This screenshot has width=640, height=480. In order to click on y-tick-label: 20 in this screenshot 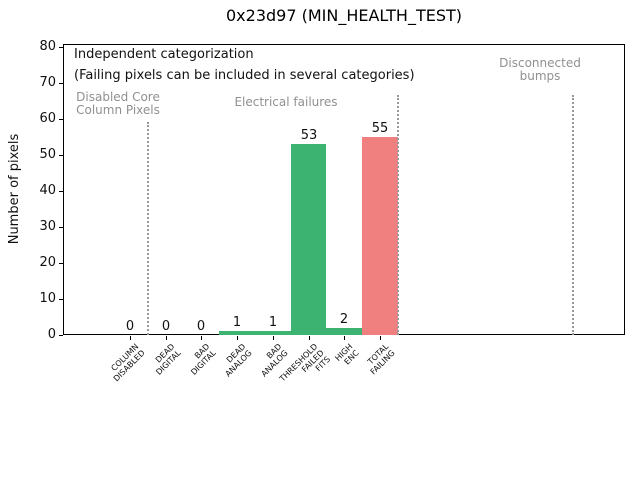, I will do `click(47, 262)`.